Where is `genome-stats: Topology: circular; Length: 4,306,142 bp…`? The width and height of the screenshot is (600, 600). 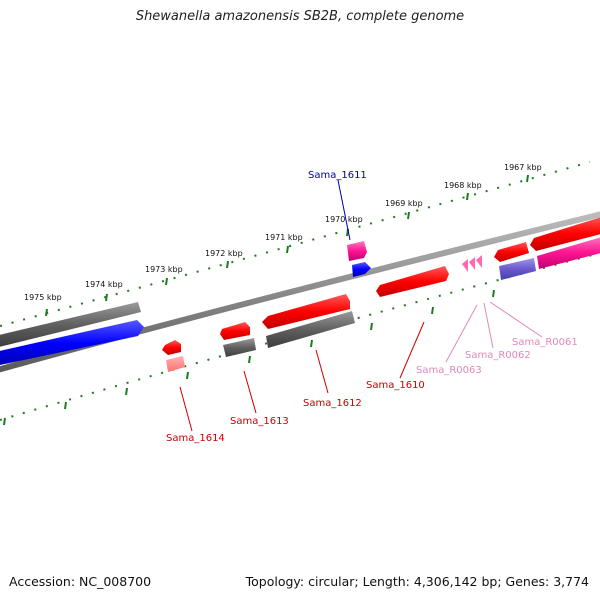
genome-stats: Topology: circular; Length: 4,306,142 bp… is located at coordinates (417, 581).